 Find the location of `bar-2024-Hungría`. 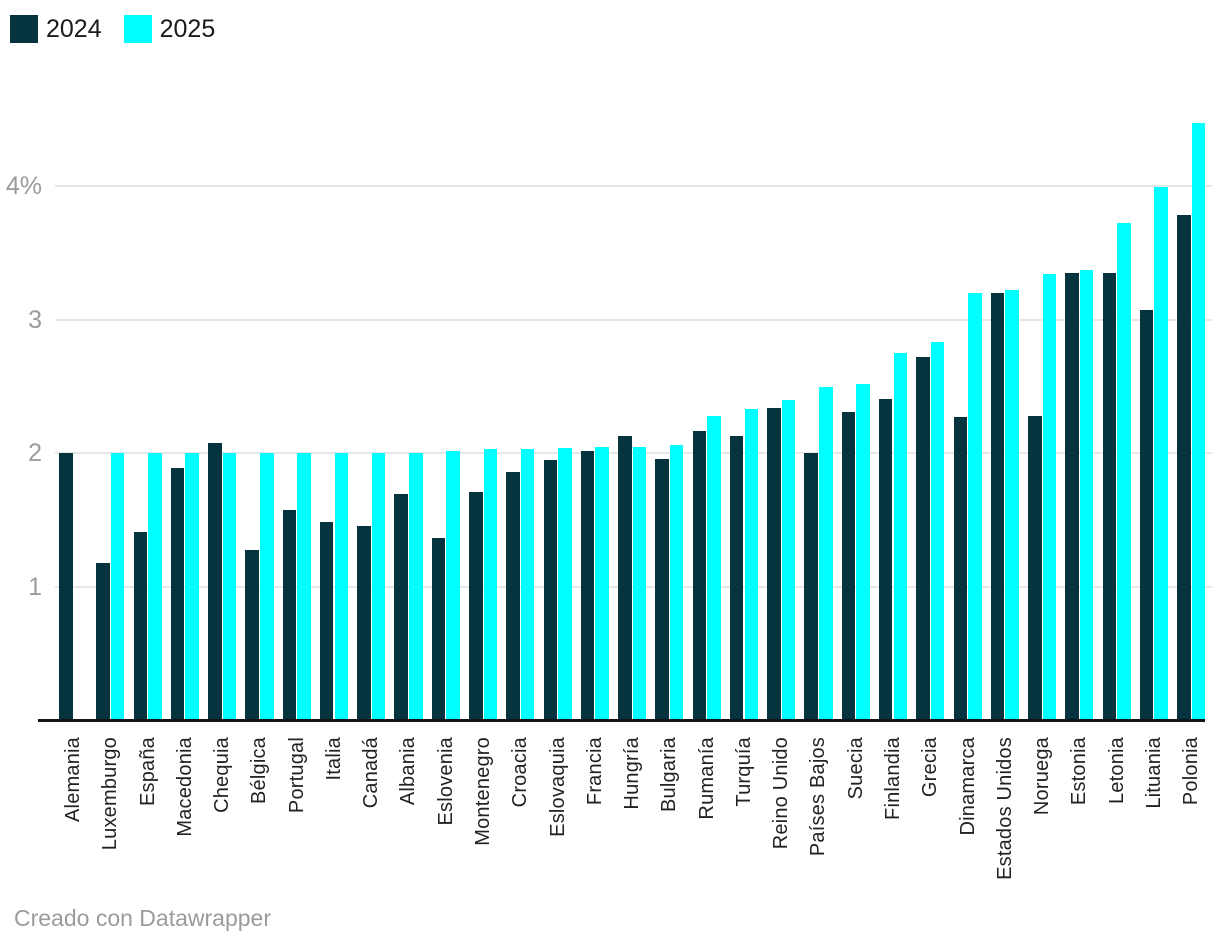

bar-2024-Hungría is located at coordinates (625, 578).